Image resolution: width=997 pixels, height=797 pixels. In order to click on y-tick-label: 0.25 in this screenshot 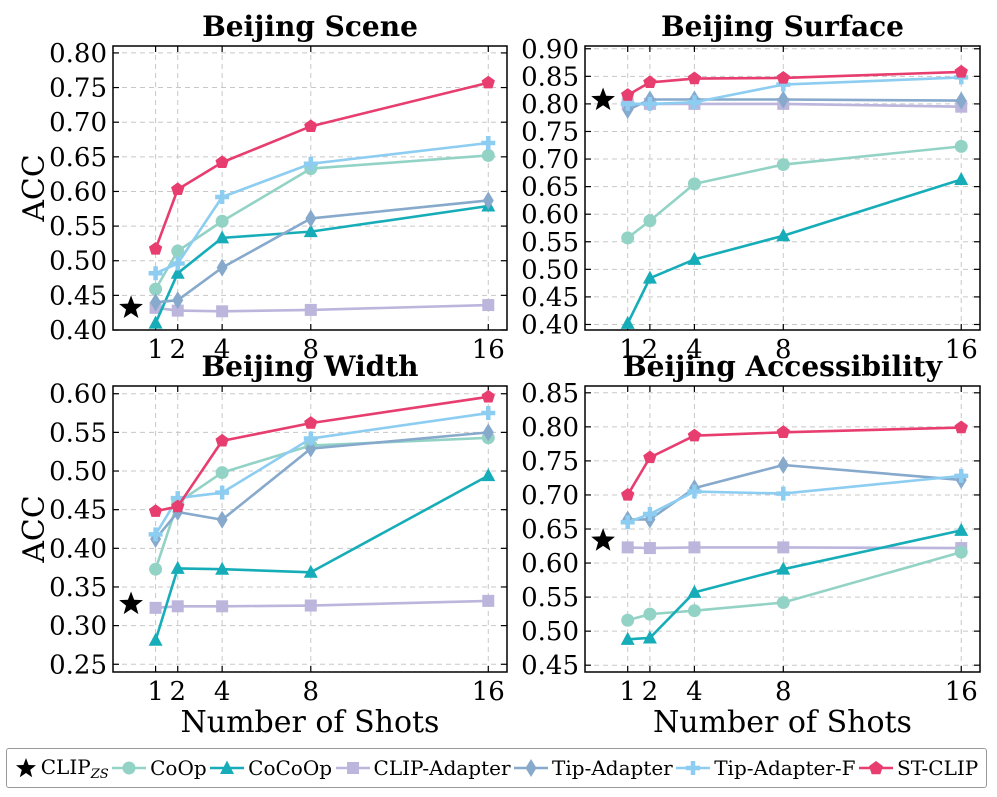, I will do `click(78, 665)`.